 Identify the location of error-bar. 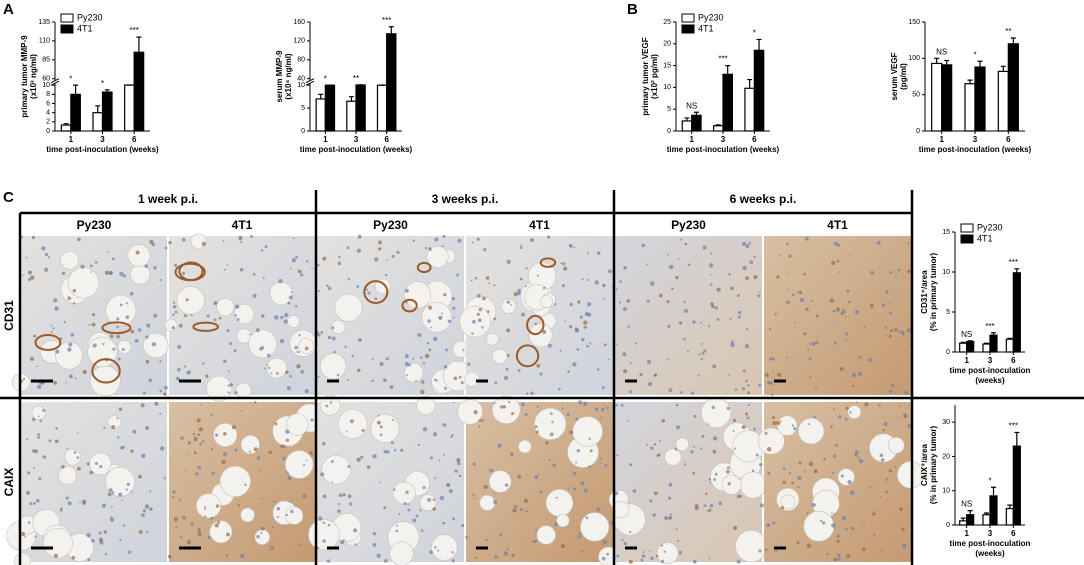
(76, 89).